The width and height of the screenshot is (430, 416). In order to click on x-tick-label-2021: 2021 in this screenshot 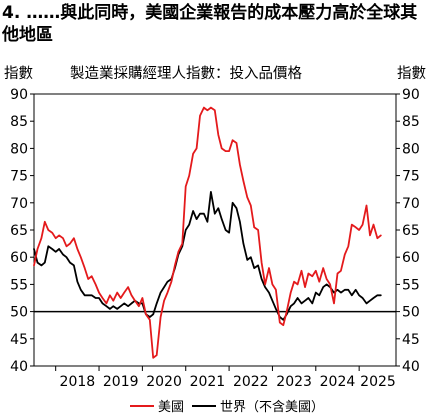, I will do `click(208, 382)`.